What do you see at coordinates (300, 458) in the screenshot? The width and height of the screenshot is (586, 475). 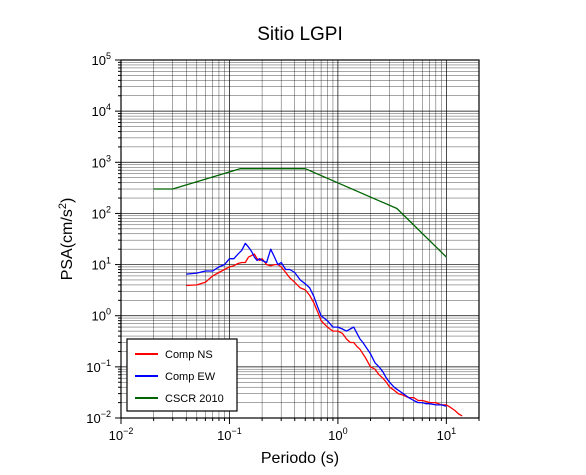 I see `x-axis-label: Periodo (s)` at bounding box center [300, 458].